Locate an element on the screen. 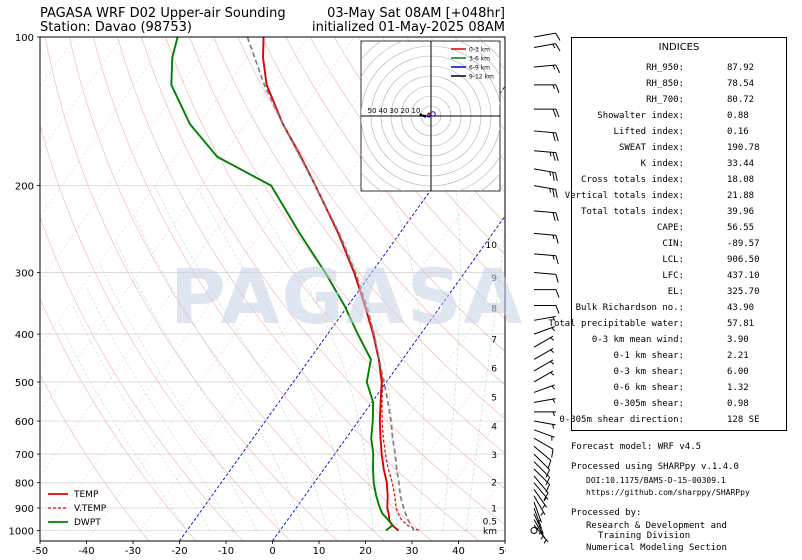 The image size is (802, 560). index-row: LFC: 437.10 is located at coordinates (680, 277).